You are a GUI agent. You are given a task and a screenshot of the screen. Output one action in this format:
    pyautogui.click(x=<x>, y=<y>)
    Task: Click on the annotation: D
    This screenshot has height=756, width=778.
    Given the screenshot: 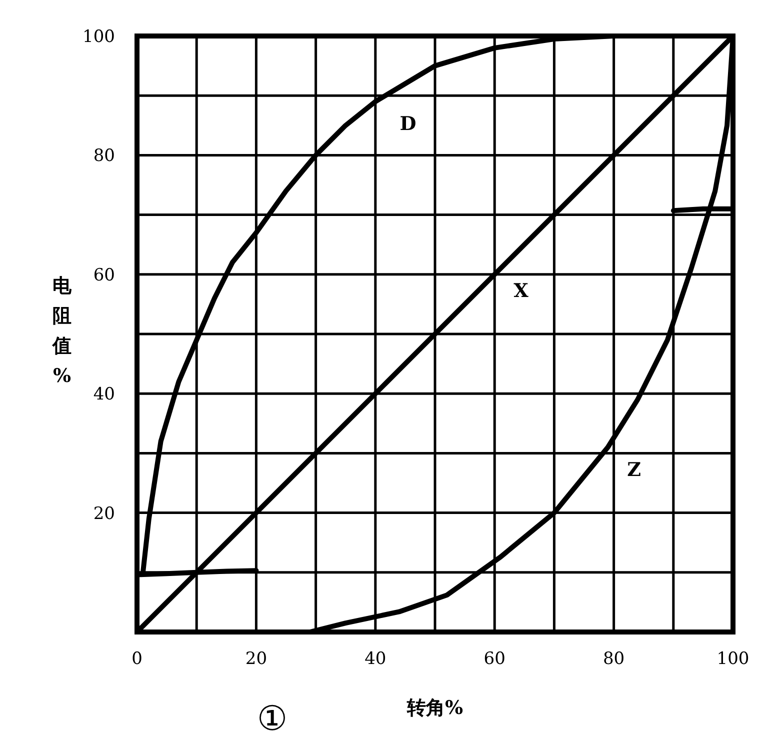 What is the action you would take?
    pyautogui.click(x=408, y=124)
    